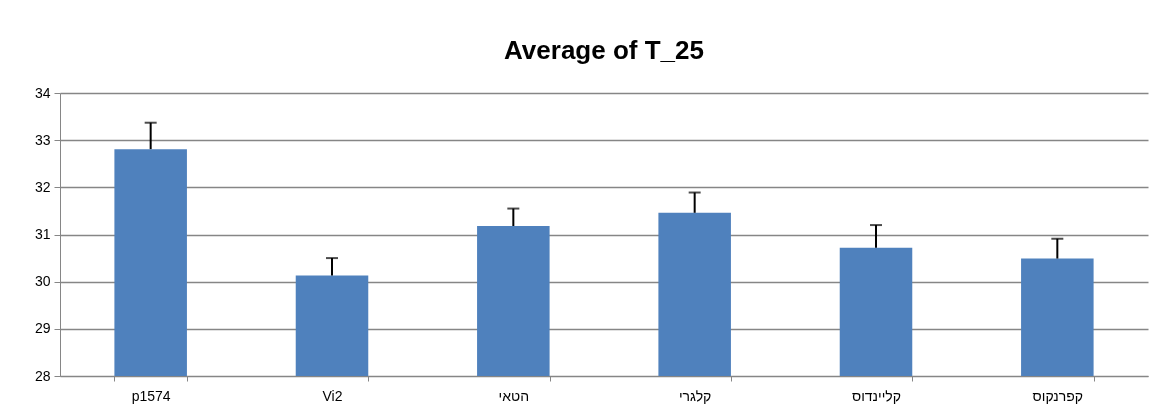  What do you see at coordinates (42, 92) in the screenshot?
I see `y-tick-label: 34` at bounding box center [42, 92].